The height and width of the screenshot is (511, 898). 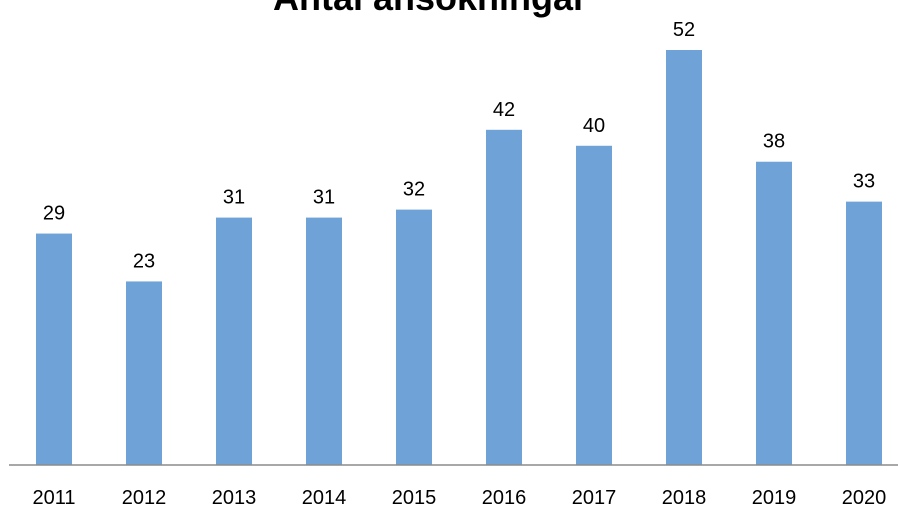 I want to click on chart-title: Antal ansökningar, so click(x=430, y=9).